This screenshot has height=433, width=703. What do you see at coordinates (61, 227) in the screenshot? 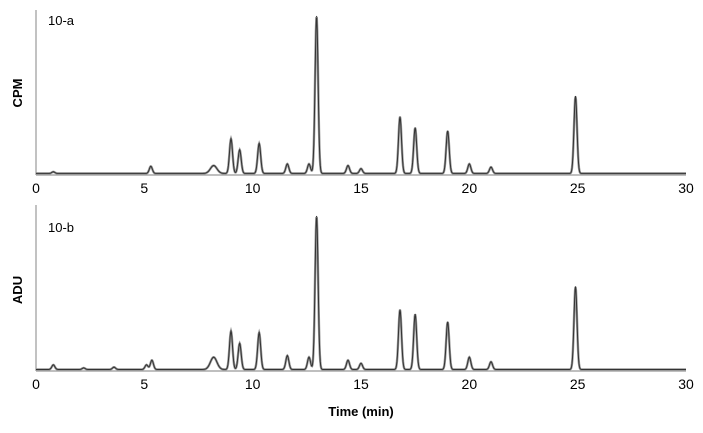
I see `panel-b-label: 10-b` at bounding box center [61, 227].